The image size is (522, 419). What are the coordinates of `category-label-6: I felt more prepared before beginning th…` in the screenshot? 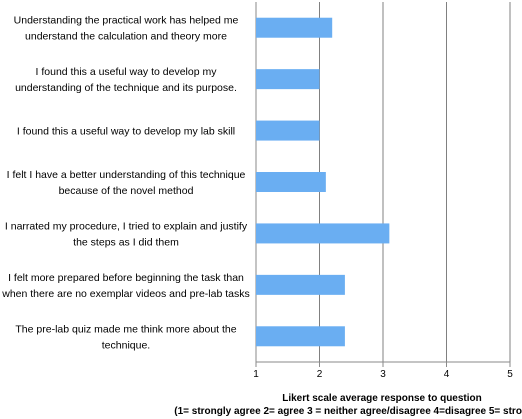 It's located at (125, 286).